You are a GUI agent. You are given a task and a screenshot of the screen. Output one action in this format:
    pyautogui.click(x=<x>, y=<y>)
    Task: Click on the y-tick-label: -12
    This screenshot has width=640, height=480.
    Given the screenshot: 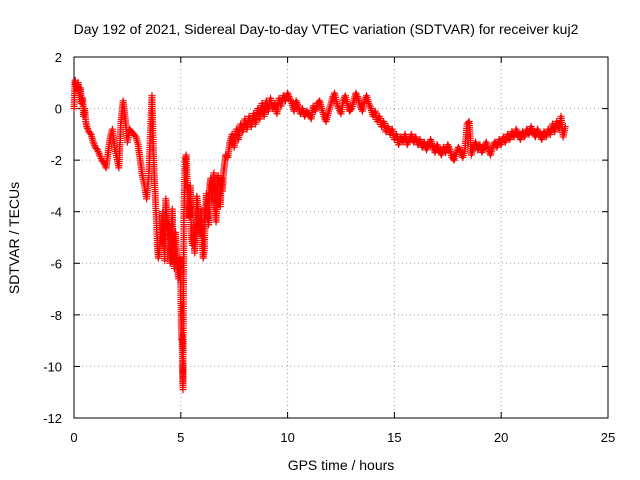 What is the action you would take?
    pyautogui.click(x=52, y=418)
    